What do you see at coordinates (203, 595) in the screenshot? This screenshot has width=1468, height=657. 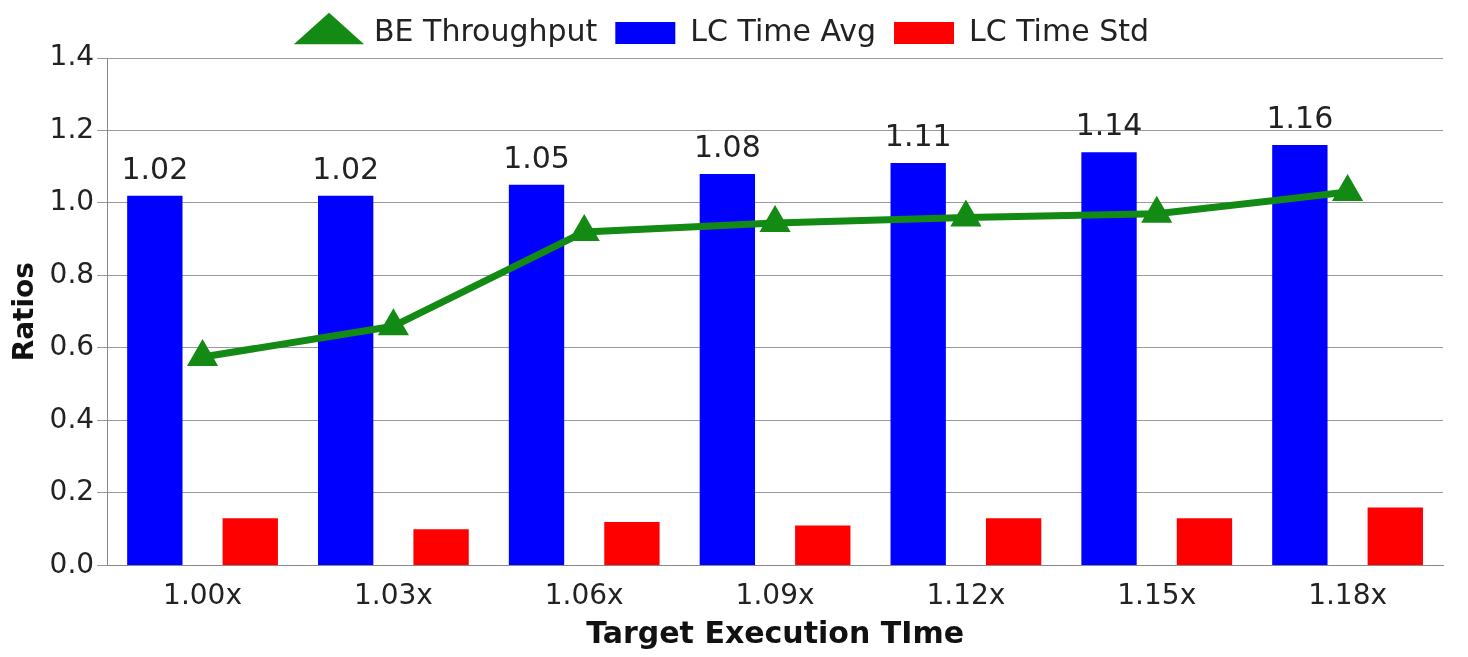 I see `x-tick-label: 1.00x` at bounding box center [203, 595].